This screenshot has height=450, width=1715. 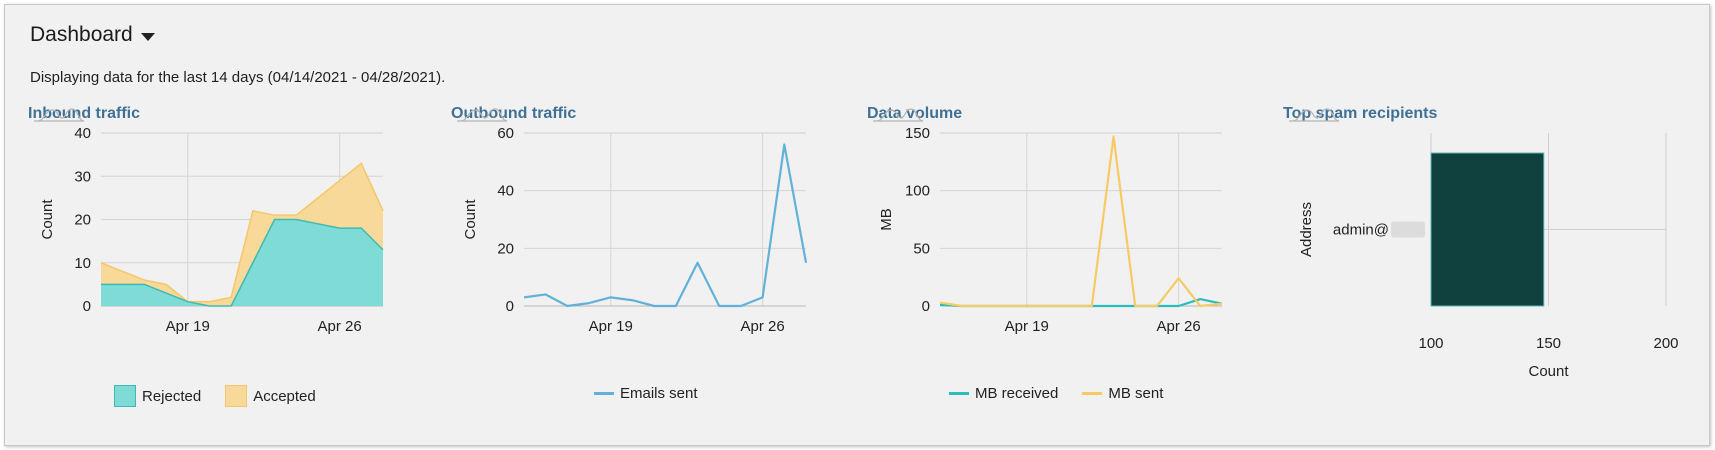 I want to click on top-spam-recipients-chart: 100 150 200 admin@ Count Address, so click(x=1488, y=256).